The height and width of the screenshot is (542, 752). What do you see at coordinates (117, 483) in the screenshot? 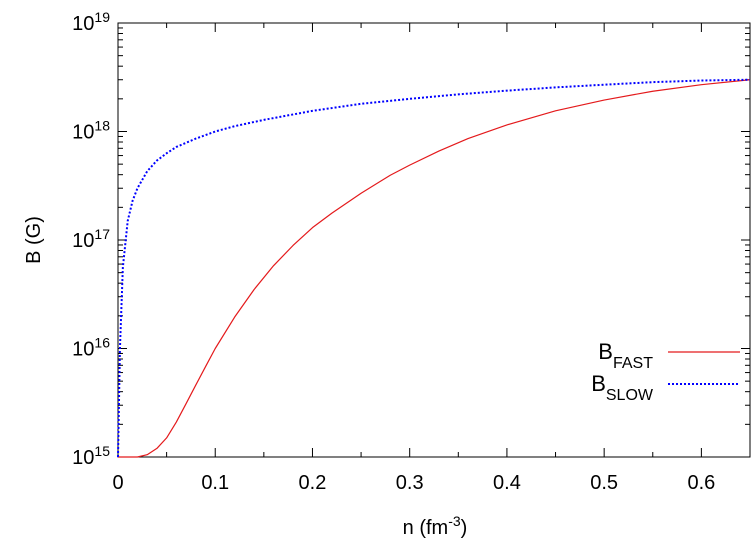
I see `x-tick-label: 0` at bounding box center [117, 483].